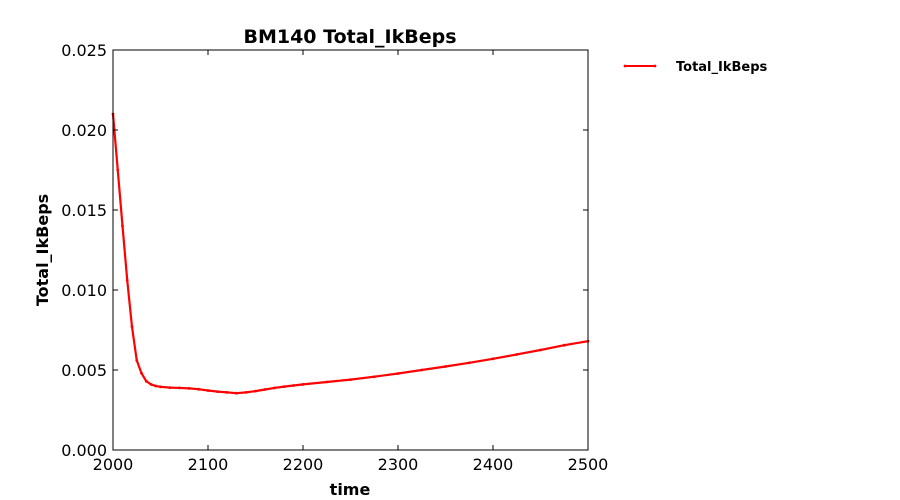 This screenshot has width=900, height=500. I want to click on legend: Total_IkBeps, so click(695, 67).